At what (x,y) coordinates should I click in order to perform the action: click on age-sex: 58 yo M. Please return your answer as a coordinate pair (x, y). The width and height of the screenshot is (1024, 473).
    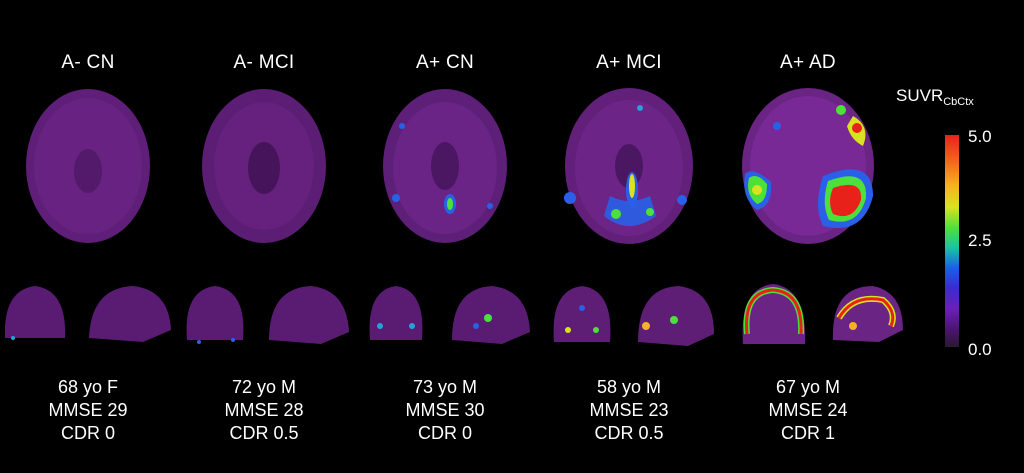
    Looking at the image, I should click on (629, 387).